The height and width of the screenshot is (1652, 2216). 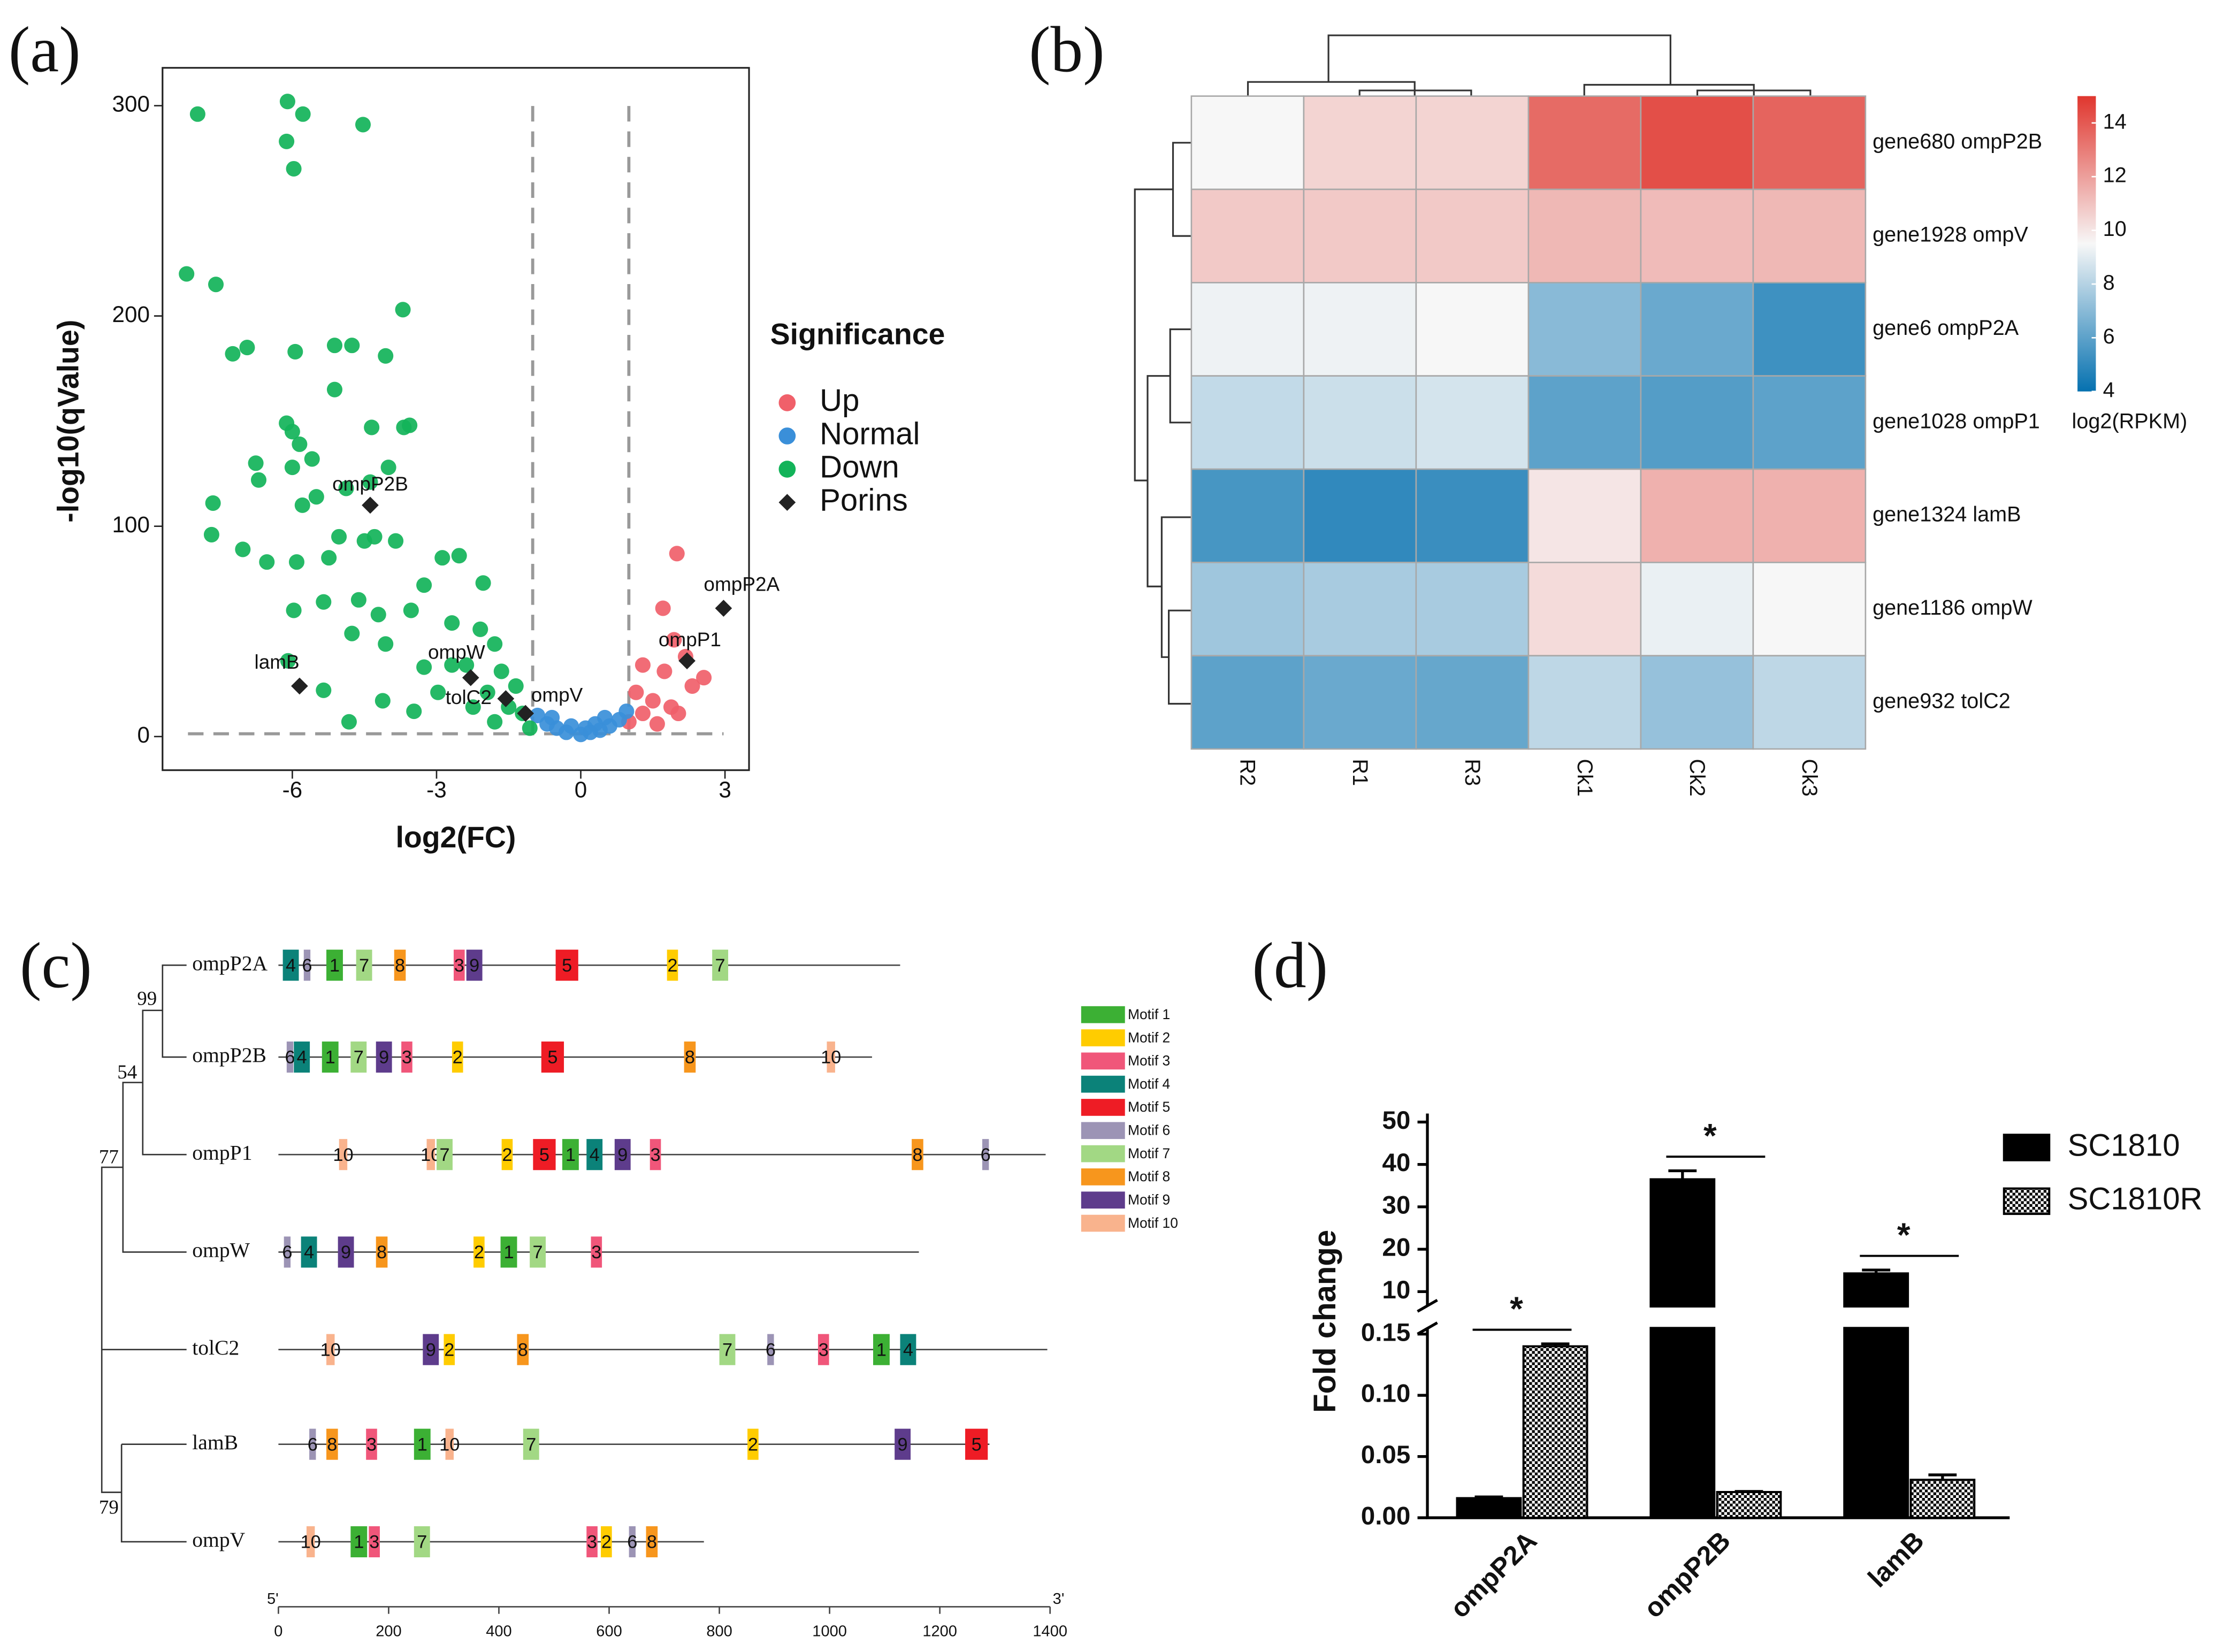 I want to click on x-tick-label: 600, so click(x=609, y=1631).